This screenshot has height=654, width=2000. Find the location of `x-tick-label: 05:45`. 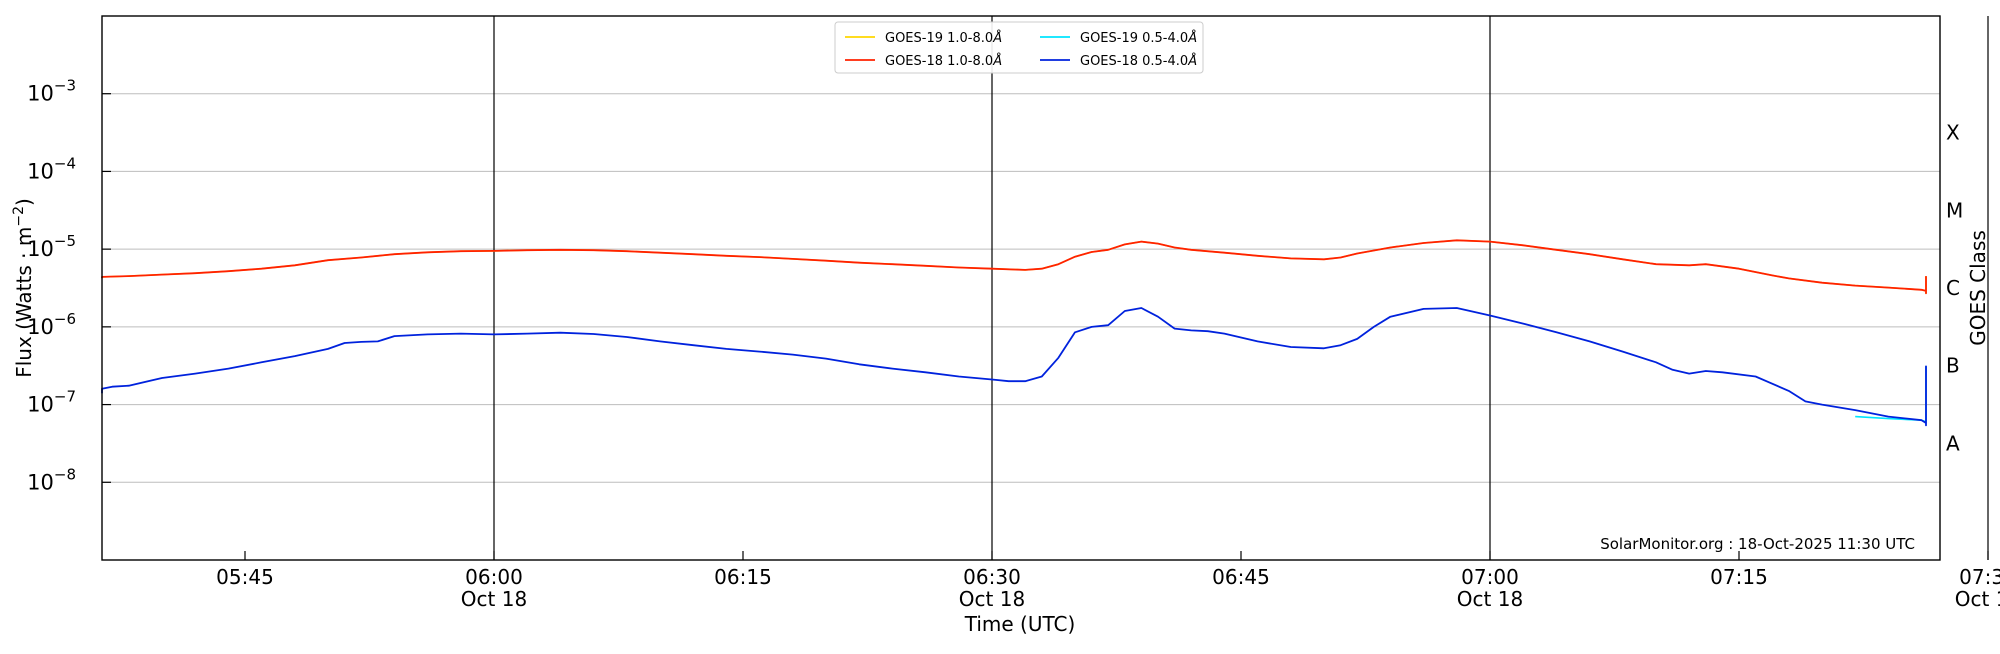

x-tick-label: 05:45 is located at coordinates (245, 577).